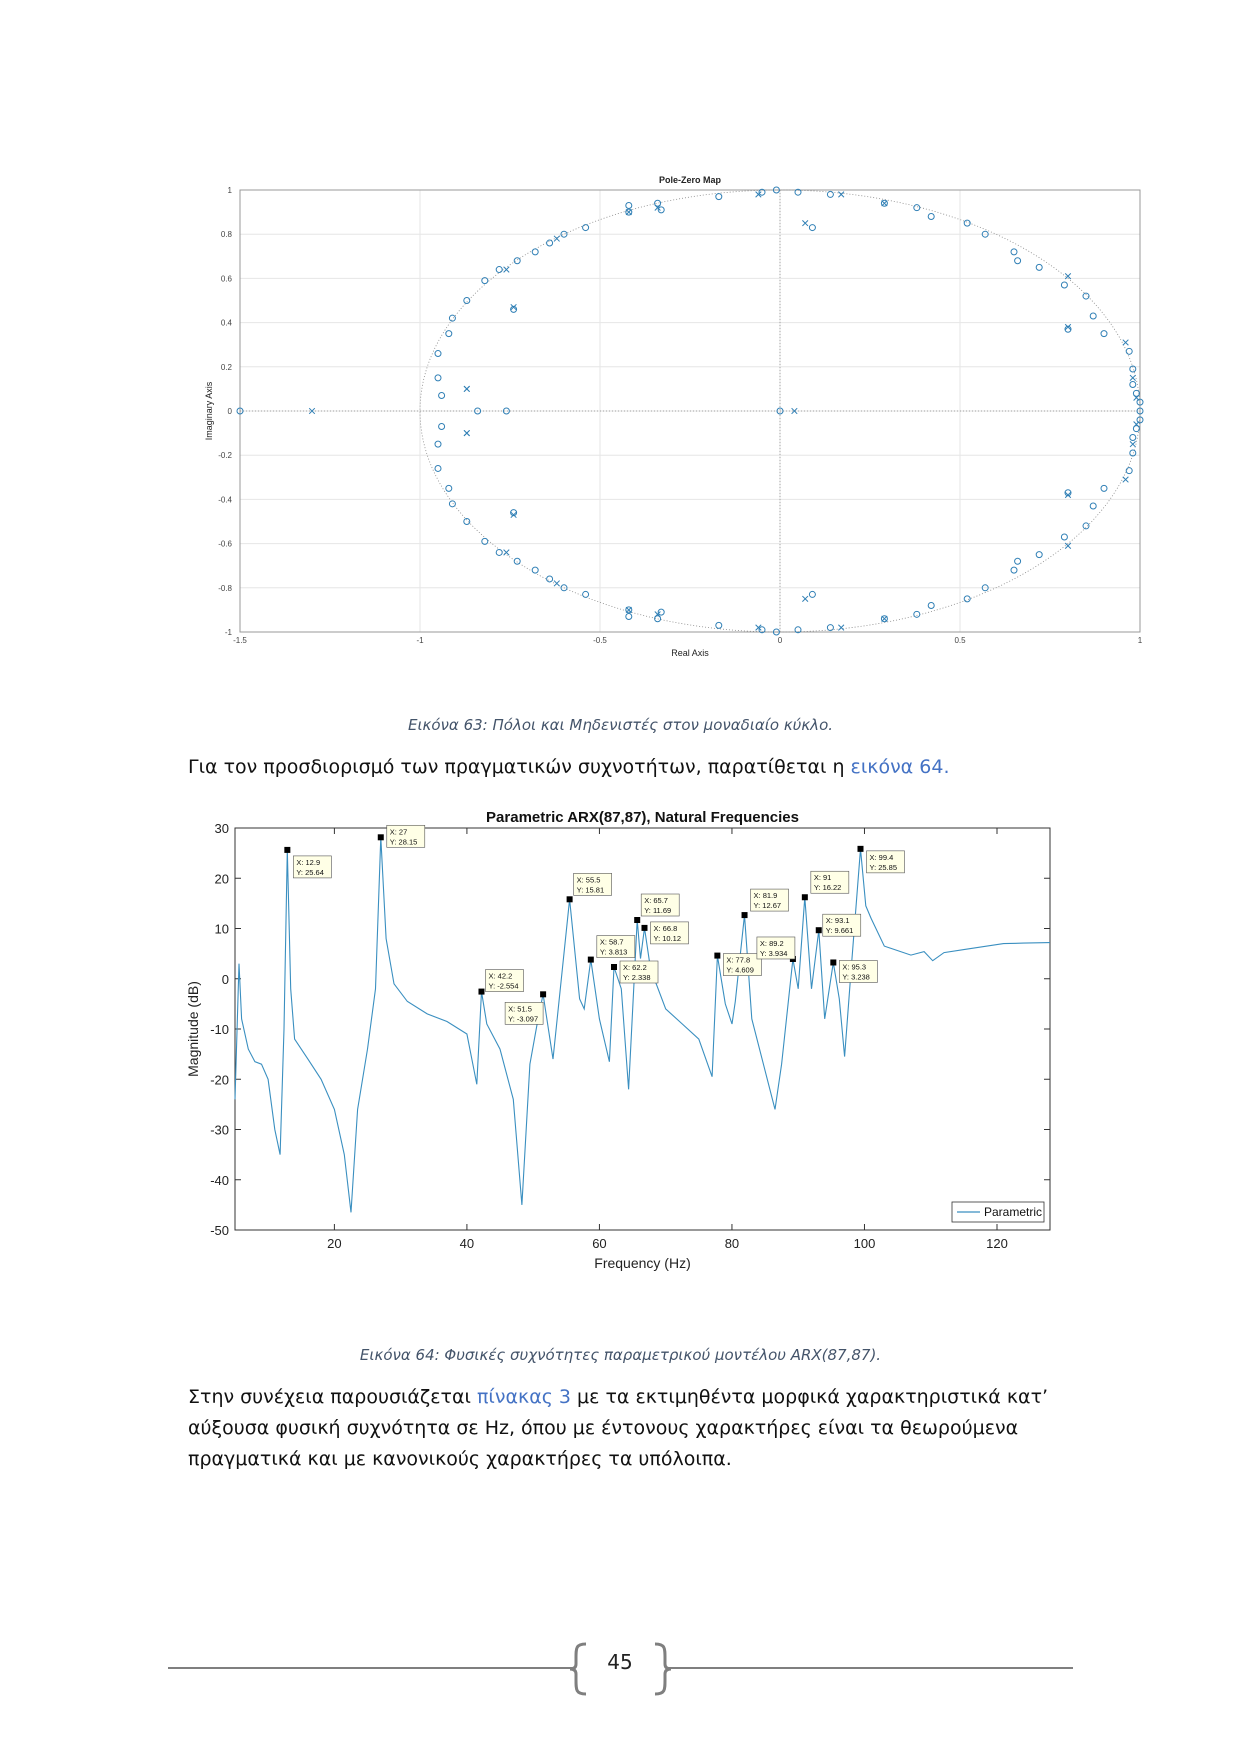 The image size is (1241, 1755). I want to click on x-tick-label: -1, so click(420, 640).